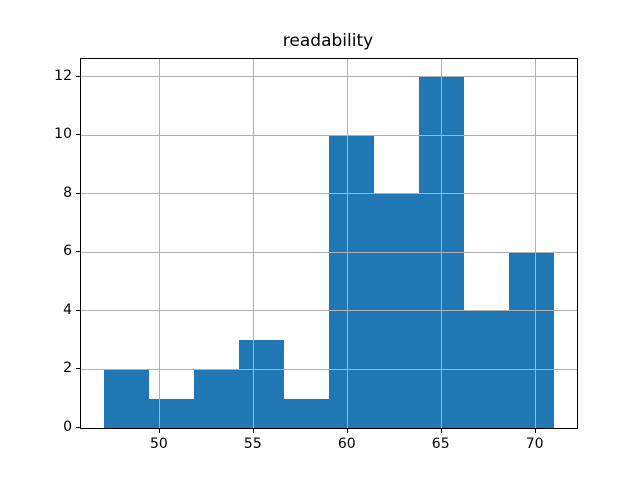 This screenshot has height=480, width=640. What do you see at coordinates (67, 309) in the screenshot?
I see `y-tick-label: 4` at bounding box center [67, 309].